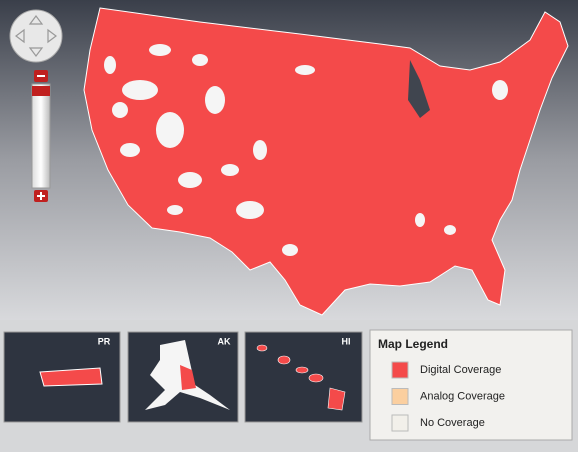 The image size is (578, 457). I want to click on pan-control, so click(36, 36).